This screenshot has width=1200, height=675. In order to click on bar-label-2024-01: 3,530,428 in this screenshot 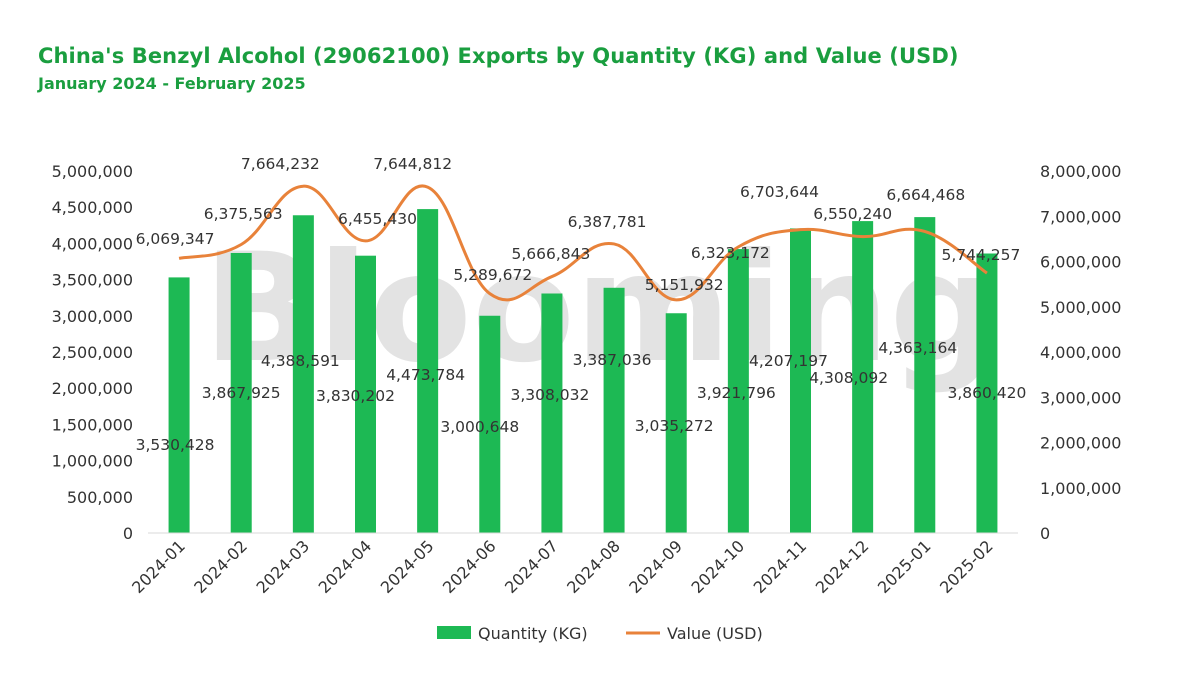, I will do `click(175, 445)`.